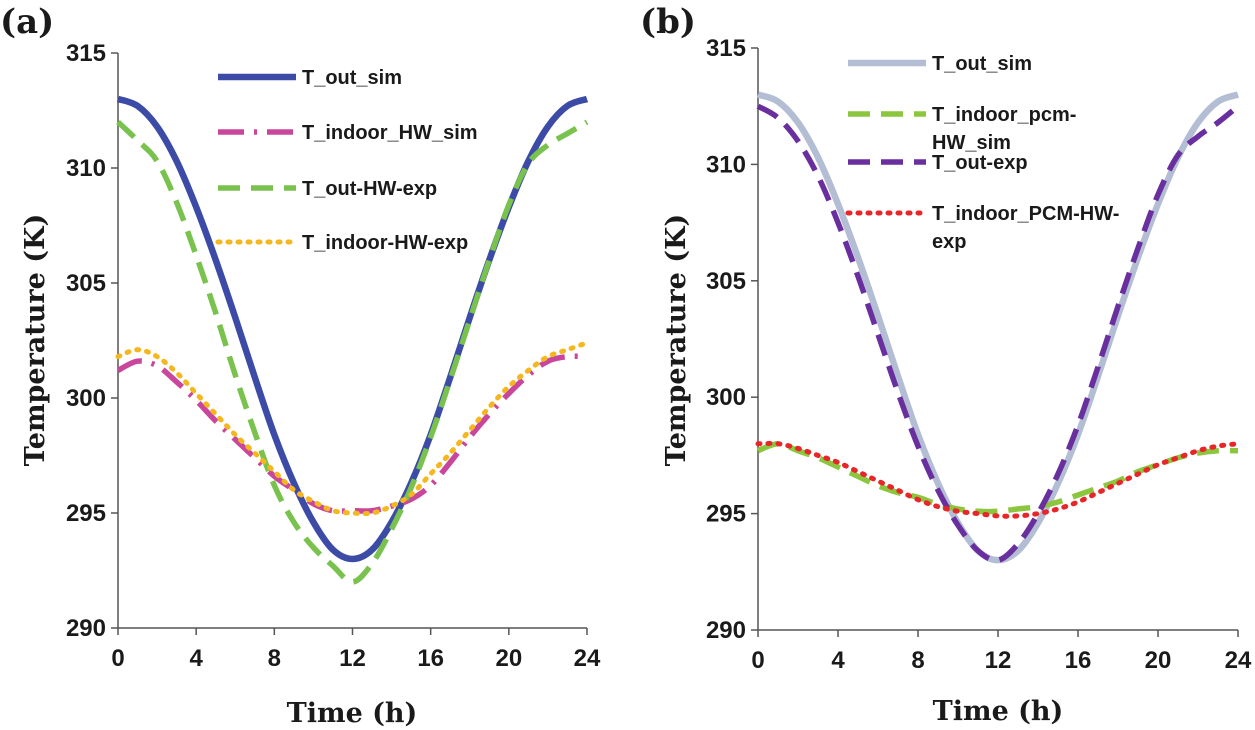  Describe the element at coordinates (980, 163) in the screenshot. I see `legend-label: T_out-exp` at that location.